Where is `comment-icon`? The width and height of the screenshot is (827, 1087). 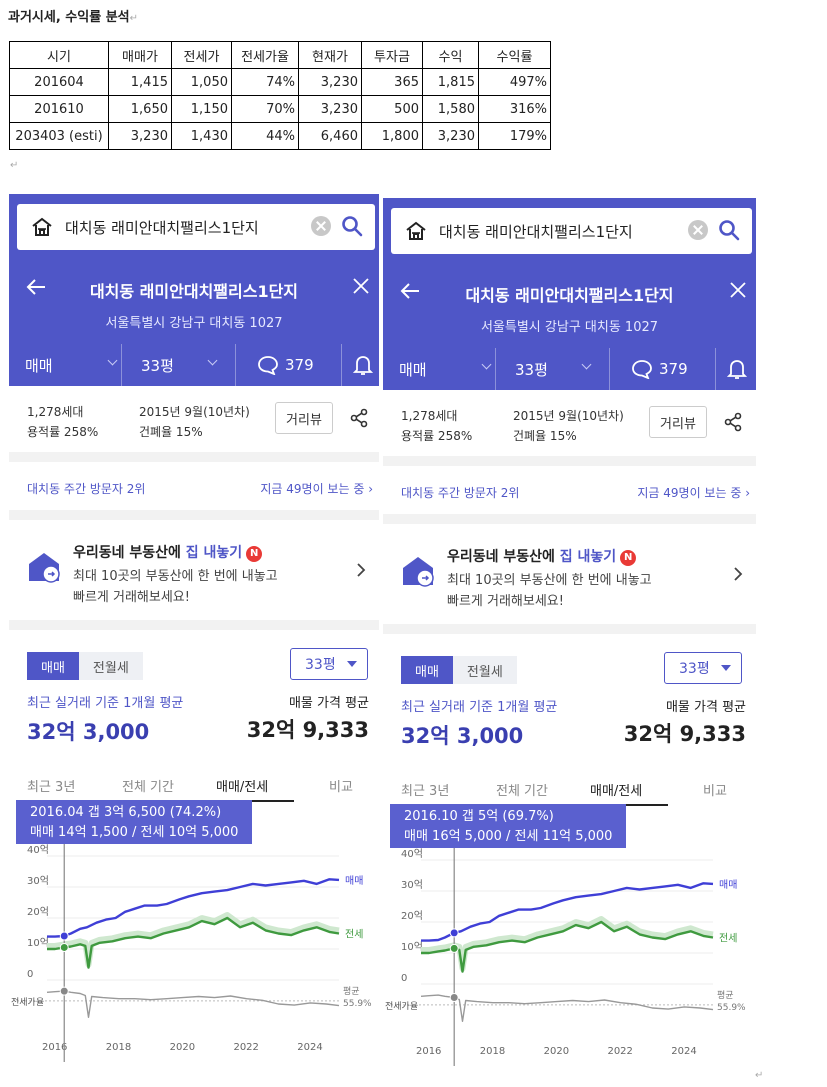
comment-icon is located at coordinates (642, 369).